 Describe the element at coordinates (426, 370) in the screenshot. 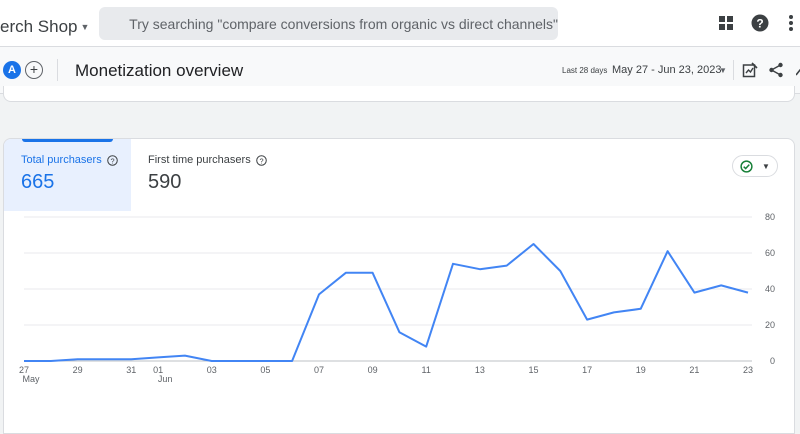

I see `x-tick-label: 11` at that location.